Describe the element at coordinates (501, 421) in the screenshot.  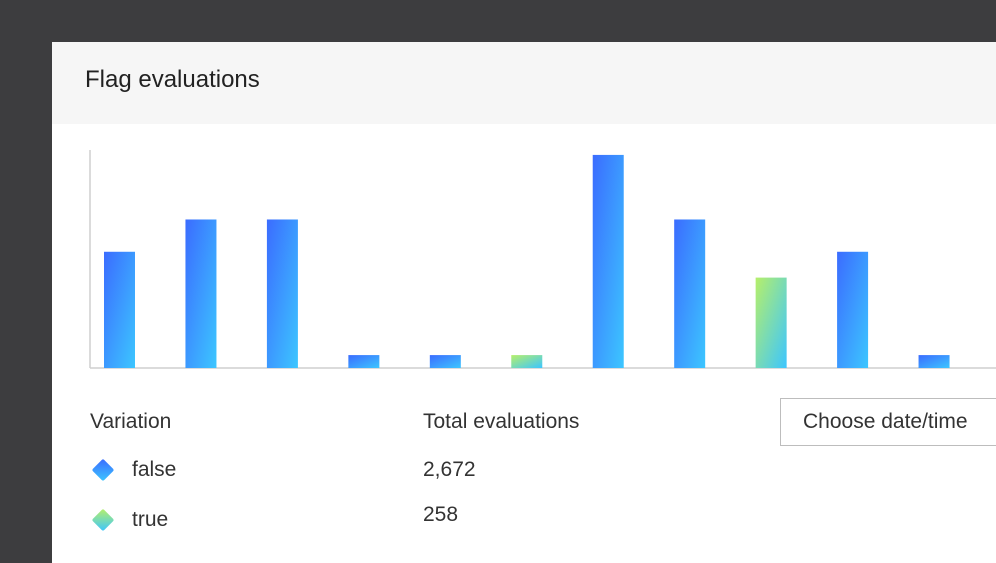
I see `total-evaluations-column-header: Total evaluations` at that location.